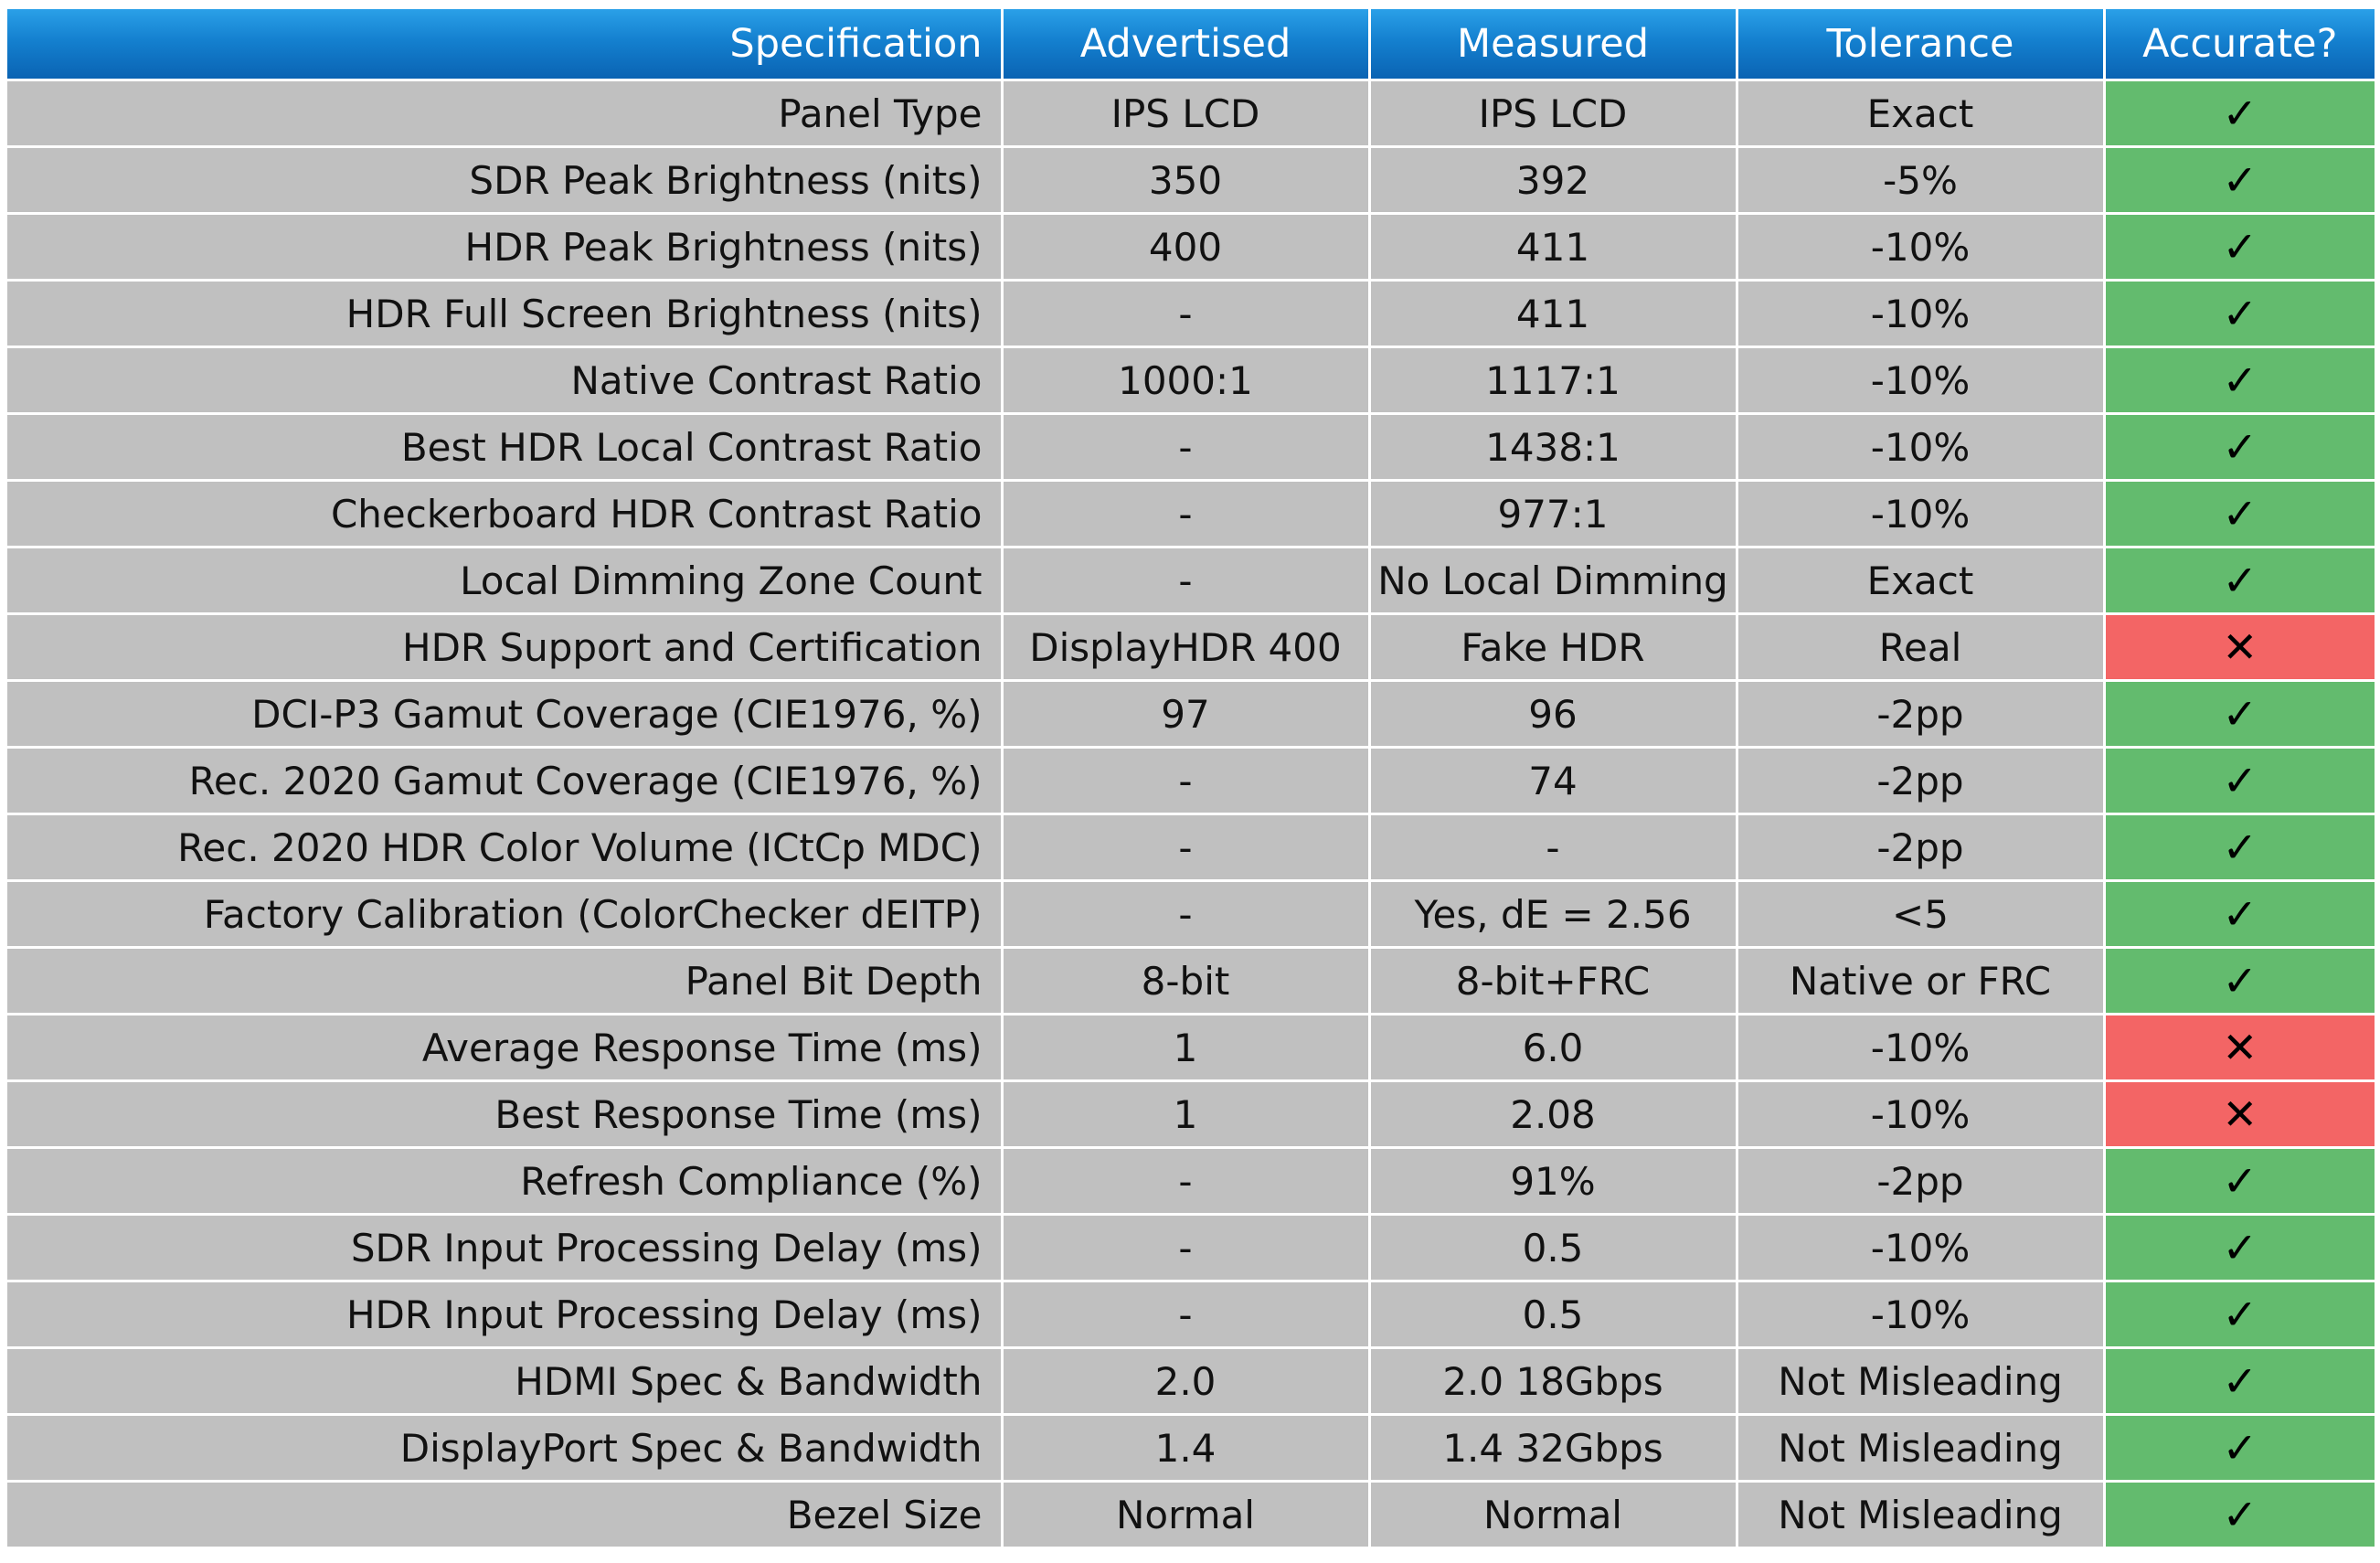 This screenshot has width=2380, height=1563. Describe the element at coordinates (1186, 1514) in the screenshot. I see `cell-advertised: Normal` at that location.